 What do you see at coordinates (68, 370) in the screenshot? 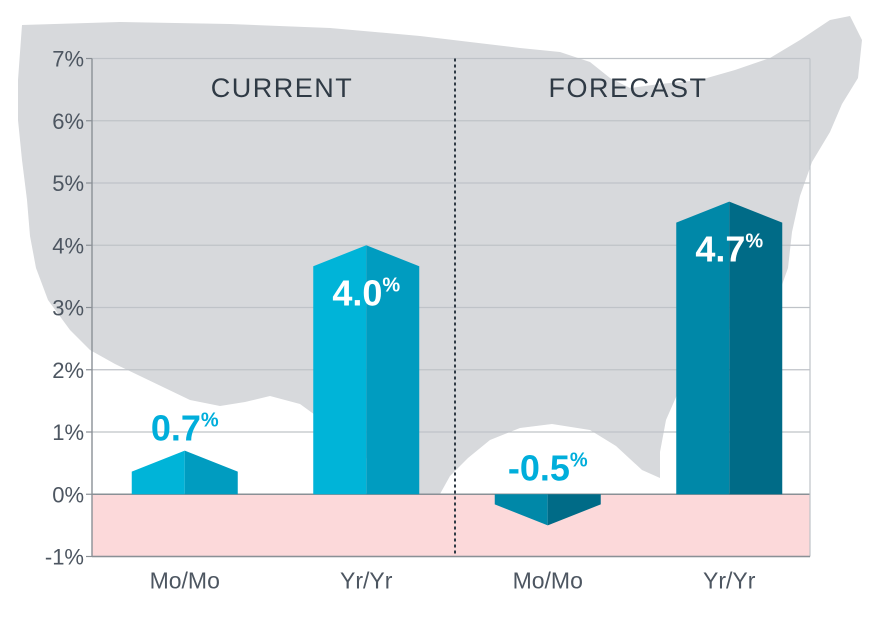
I see `y-tick-label: 2%` at bounding box center [68, 370].